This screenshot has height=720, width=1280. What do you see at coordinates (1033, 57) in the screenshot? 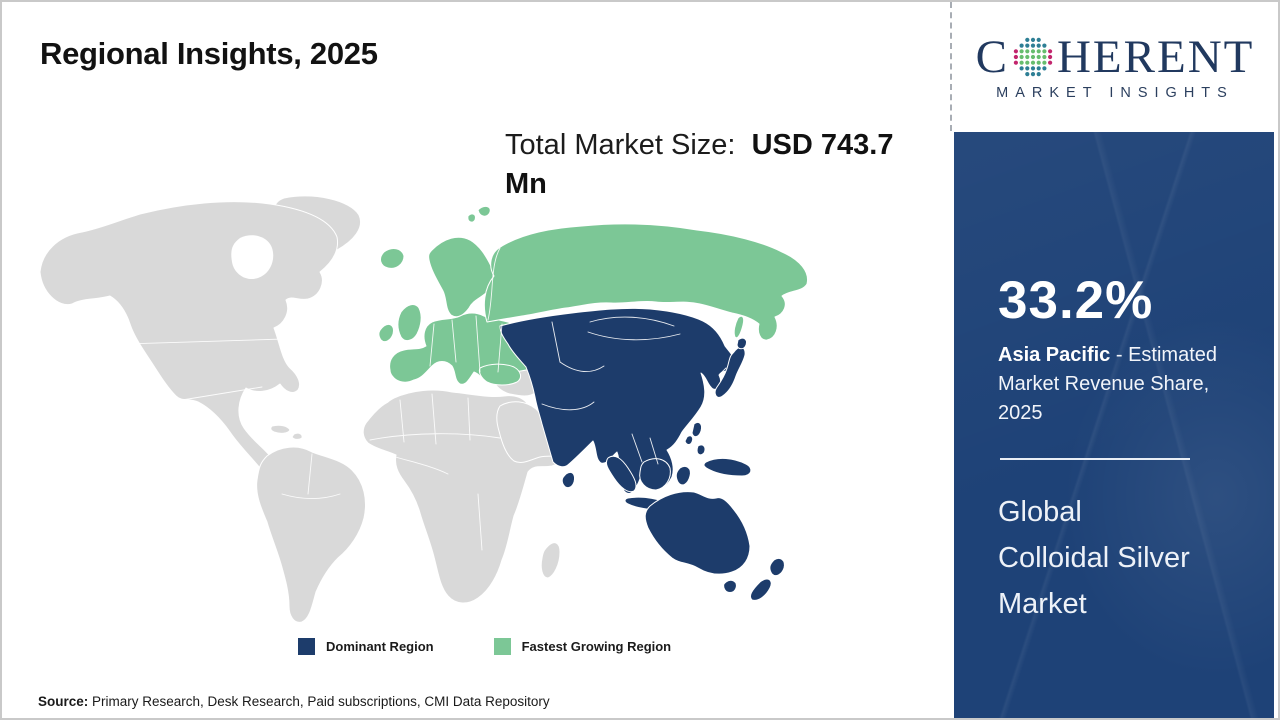
I see `globe-icon` at bounding box center [1033, 57].